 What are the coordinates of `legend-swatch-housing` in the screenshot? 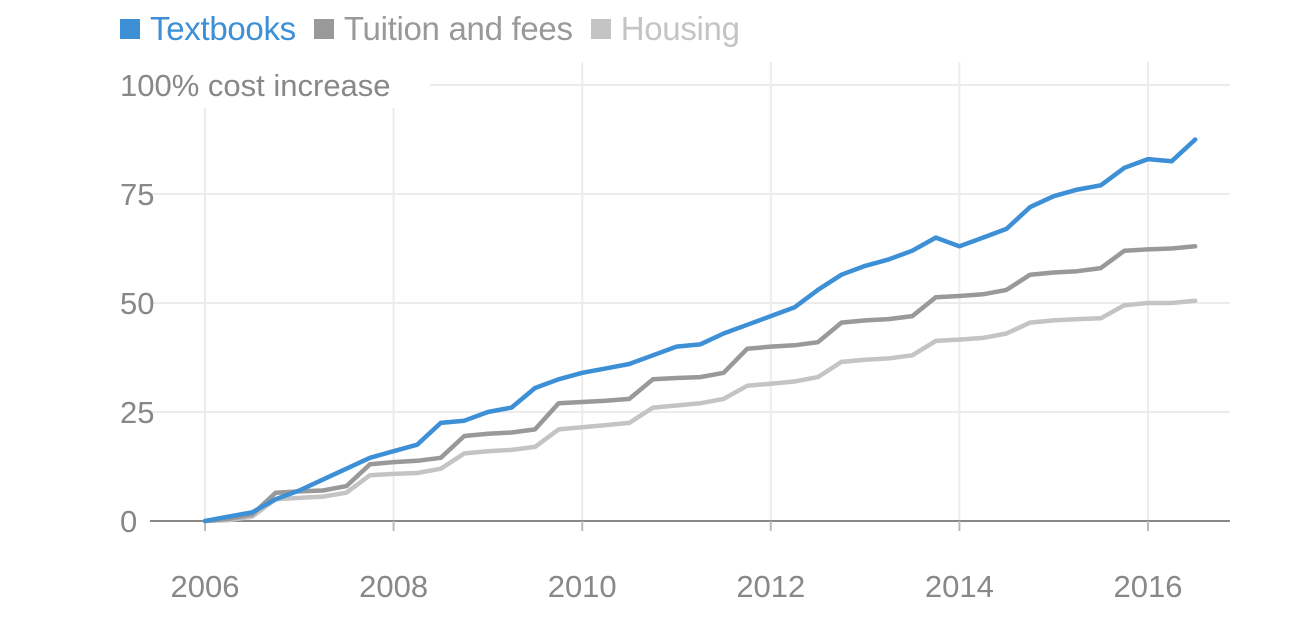 It's located at (600, 29).